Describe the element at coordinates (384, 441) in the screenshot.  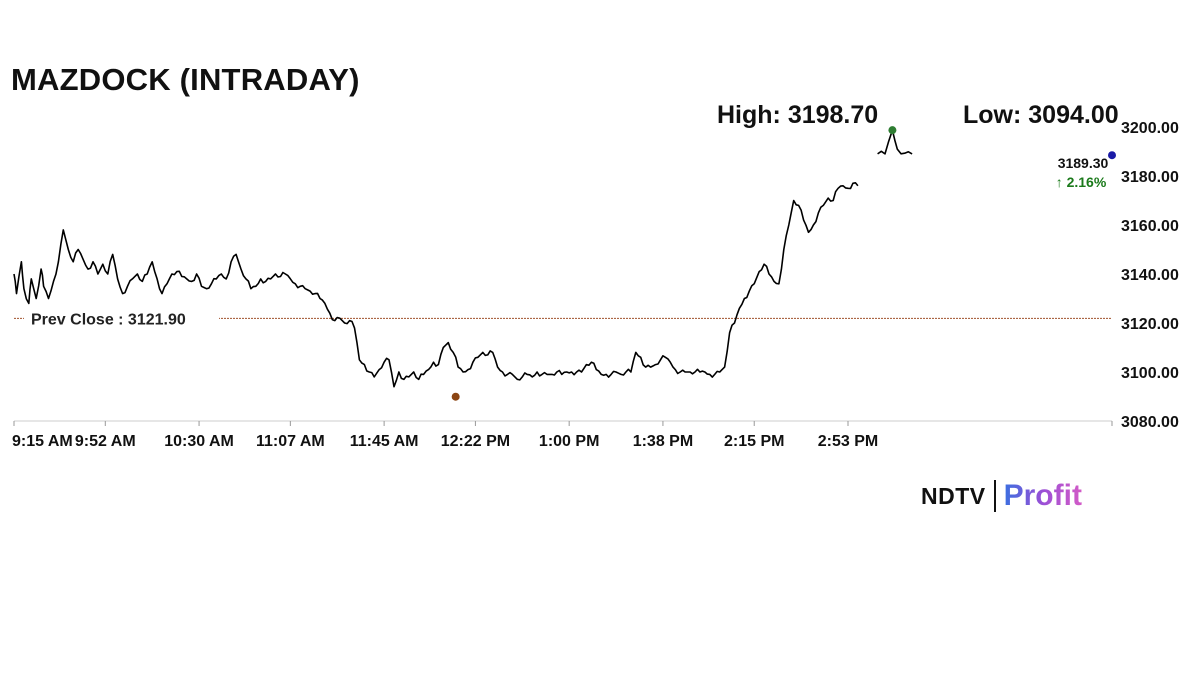
I see `x-tick-label: 11:45 AM` at that location.